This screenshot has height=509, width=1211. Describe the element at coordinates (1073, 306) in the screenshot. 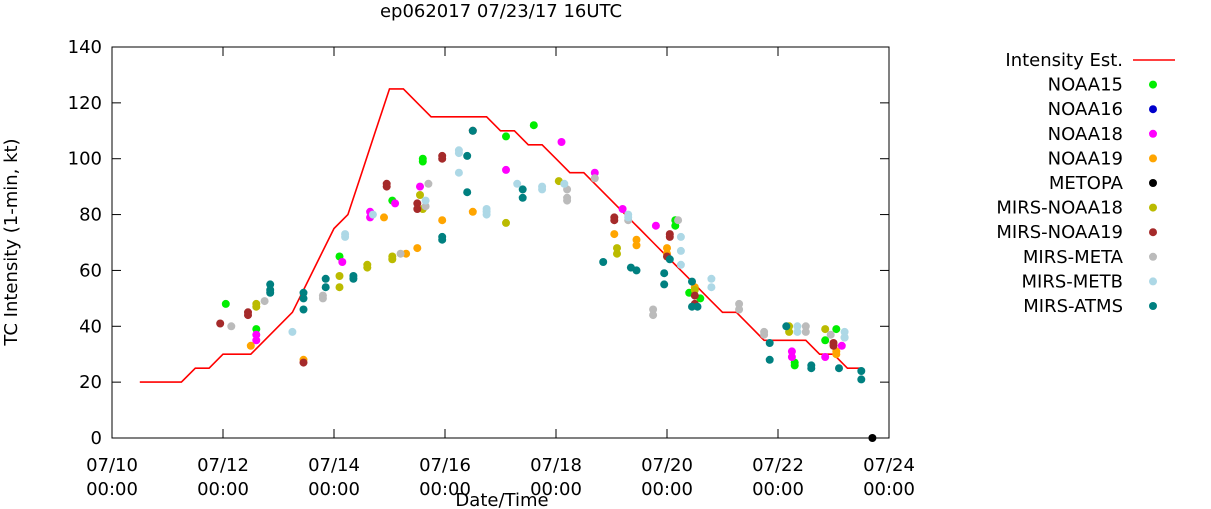

I see `legend-label-mirs-atms: MIRS-ATMS` at that location.